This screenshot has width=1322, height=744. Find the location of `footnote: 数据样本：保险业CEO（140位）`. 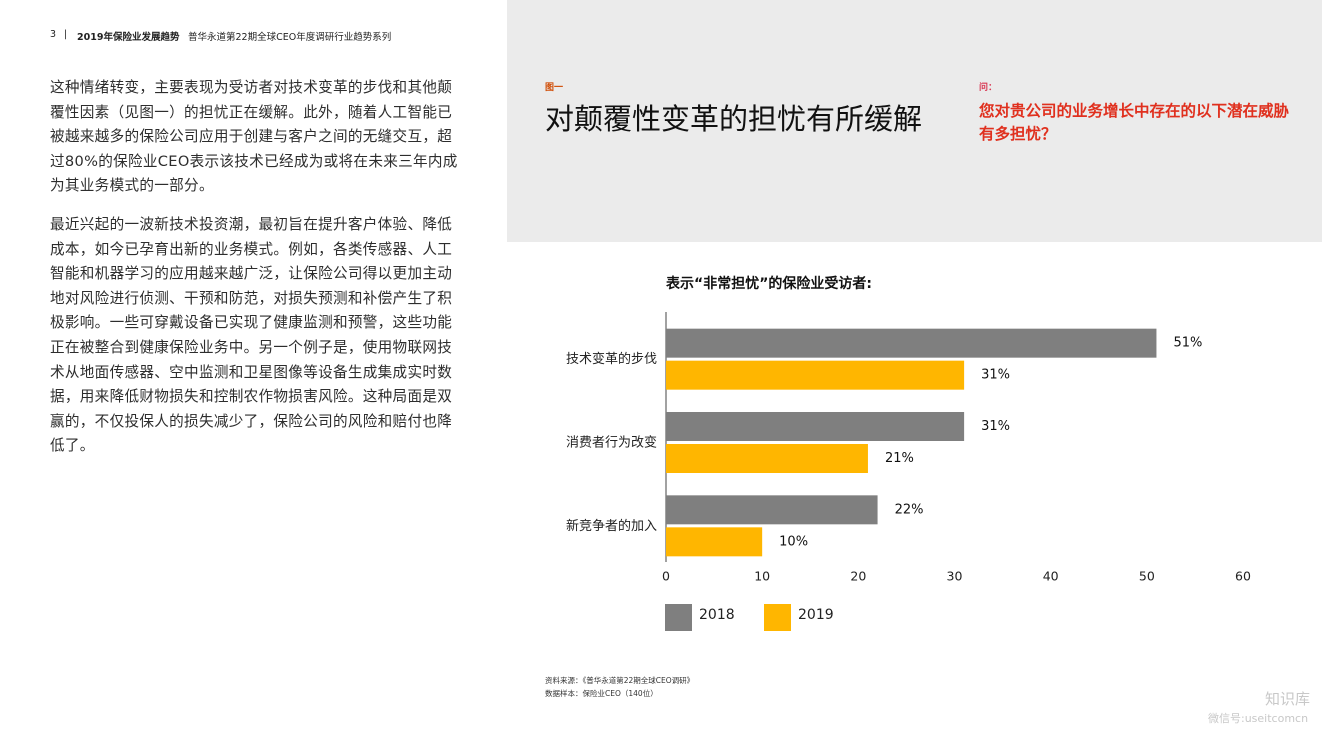

footnote: 数据样本：保险业CEO（140位） is located at coordinates (601, 693).